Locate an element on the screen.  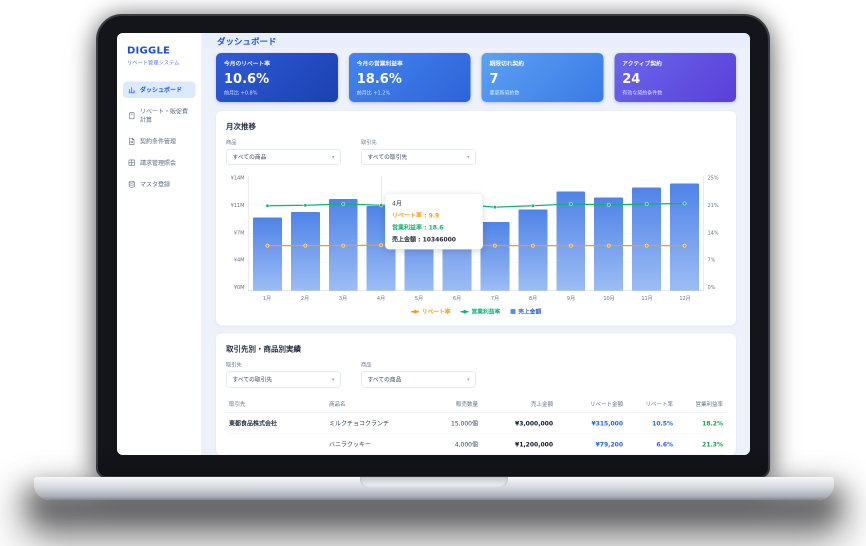
laptop-base is located at coordinates (434, 488).